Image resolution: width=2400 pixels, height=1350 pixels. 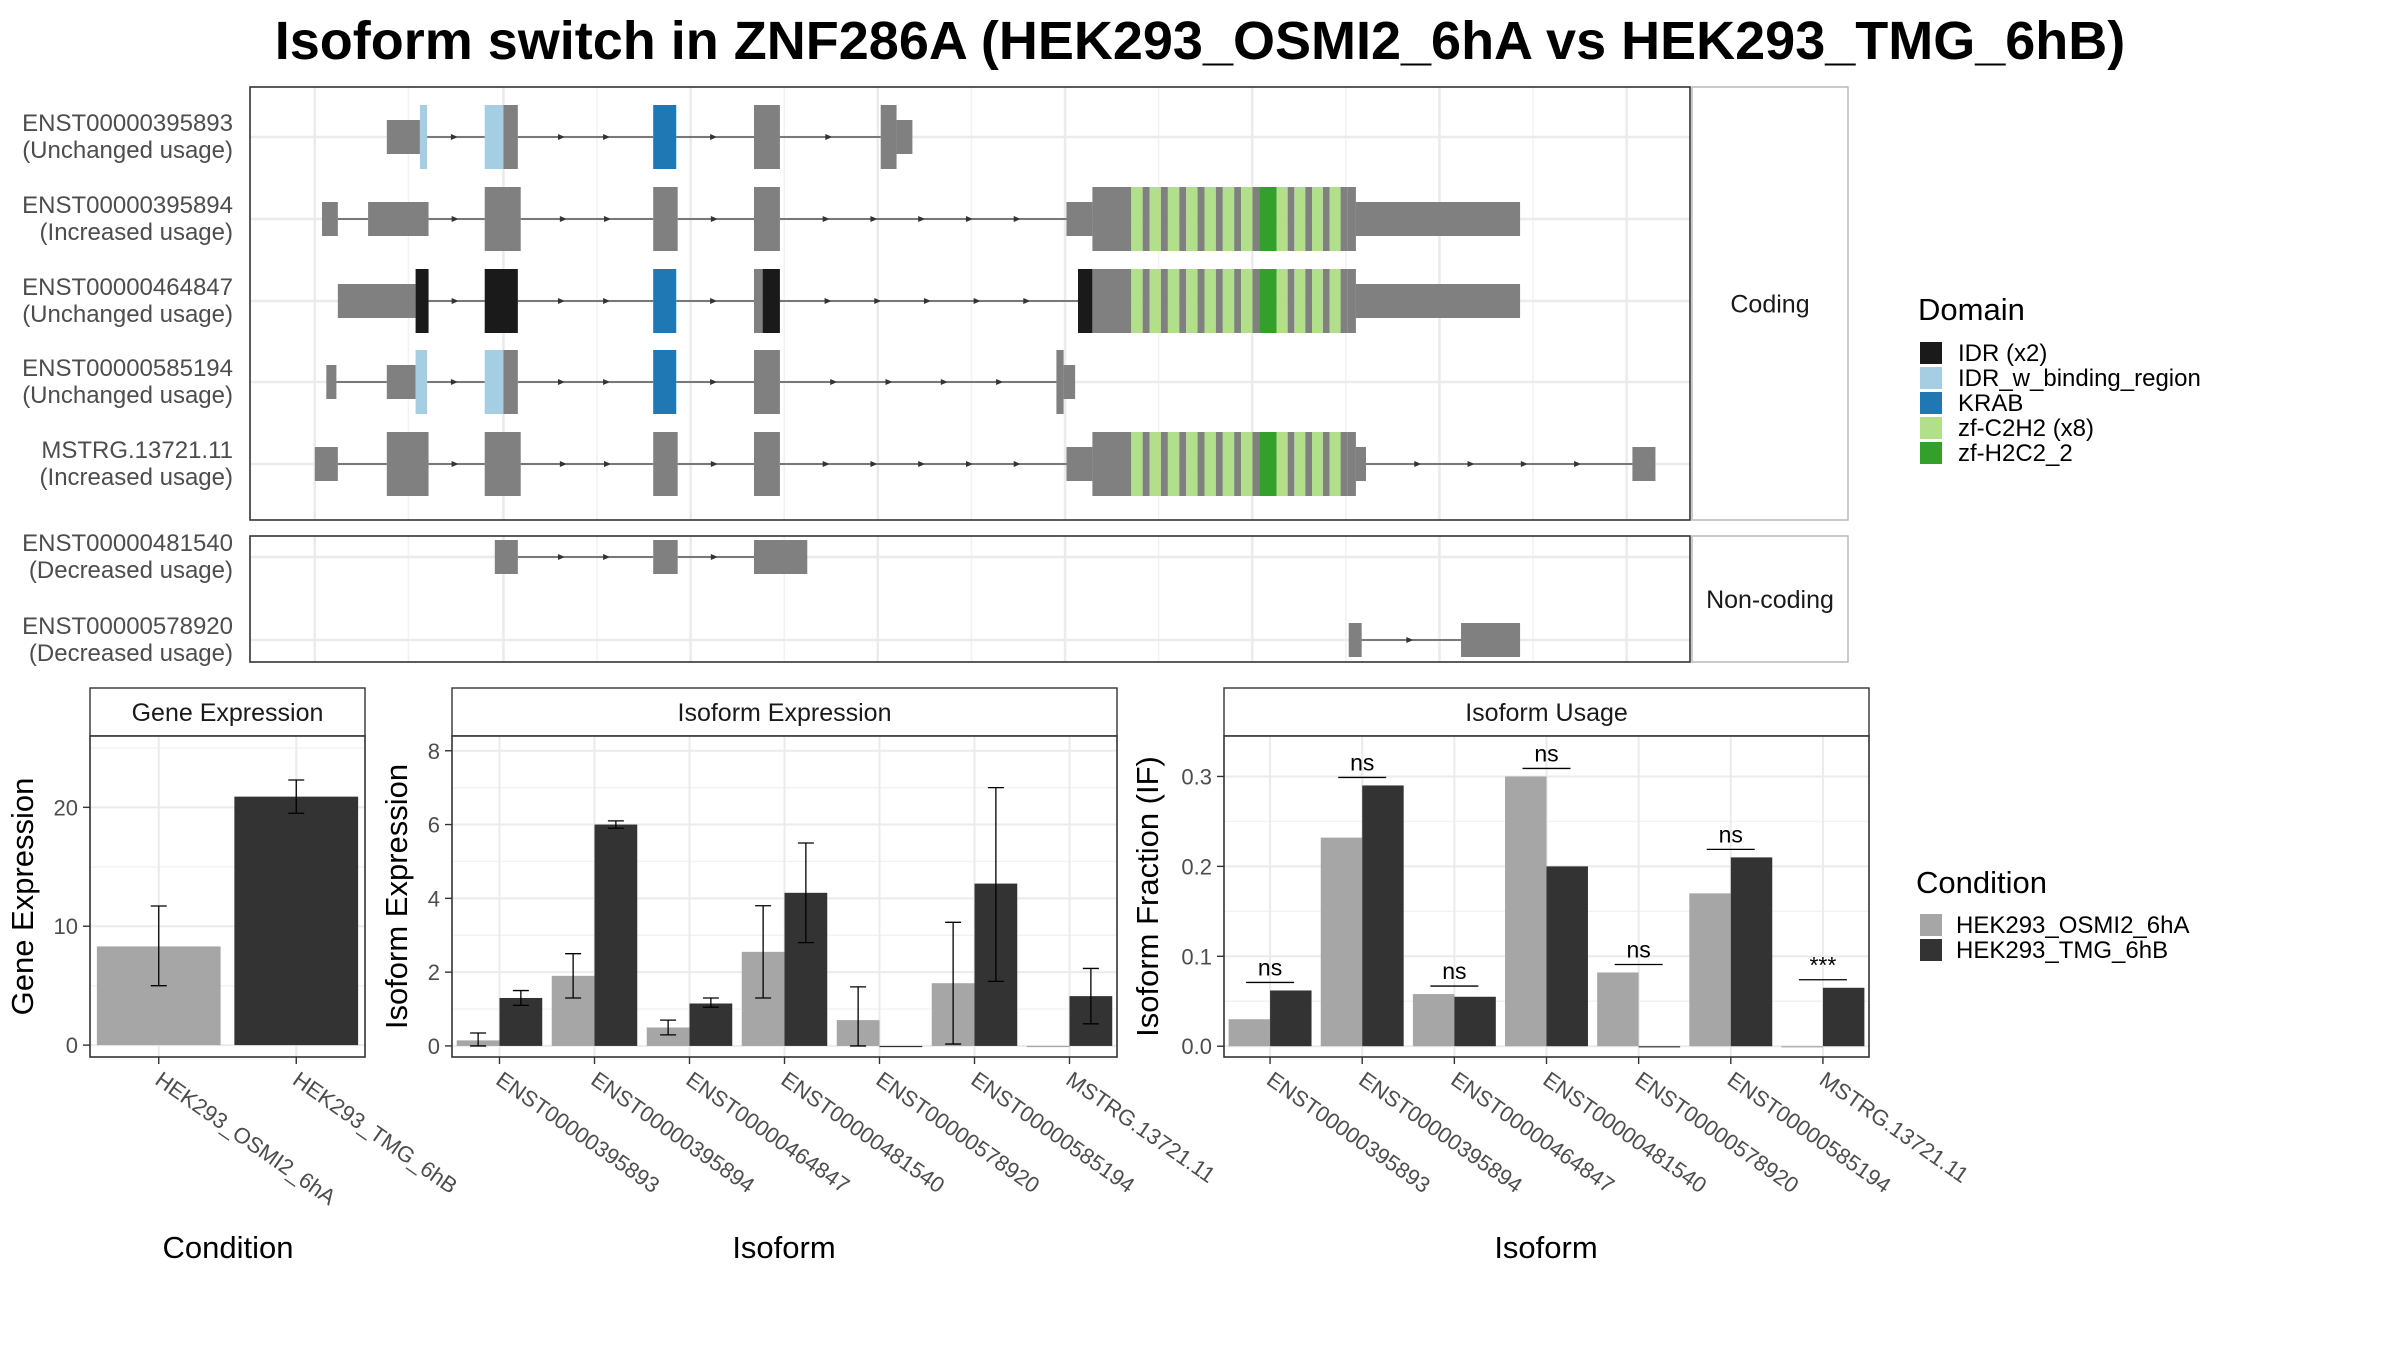 What do you see at coordinates (768, 1132) in the screenshot?
I see `x-tick-label: ENST00000464847` at bounding box center [768, 1132].